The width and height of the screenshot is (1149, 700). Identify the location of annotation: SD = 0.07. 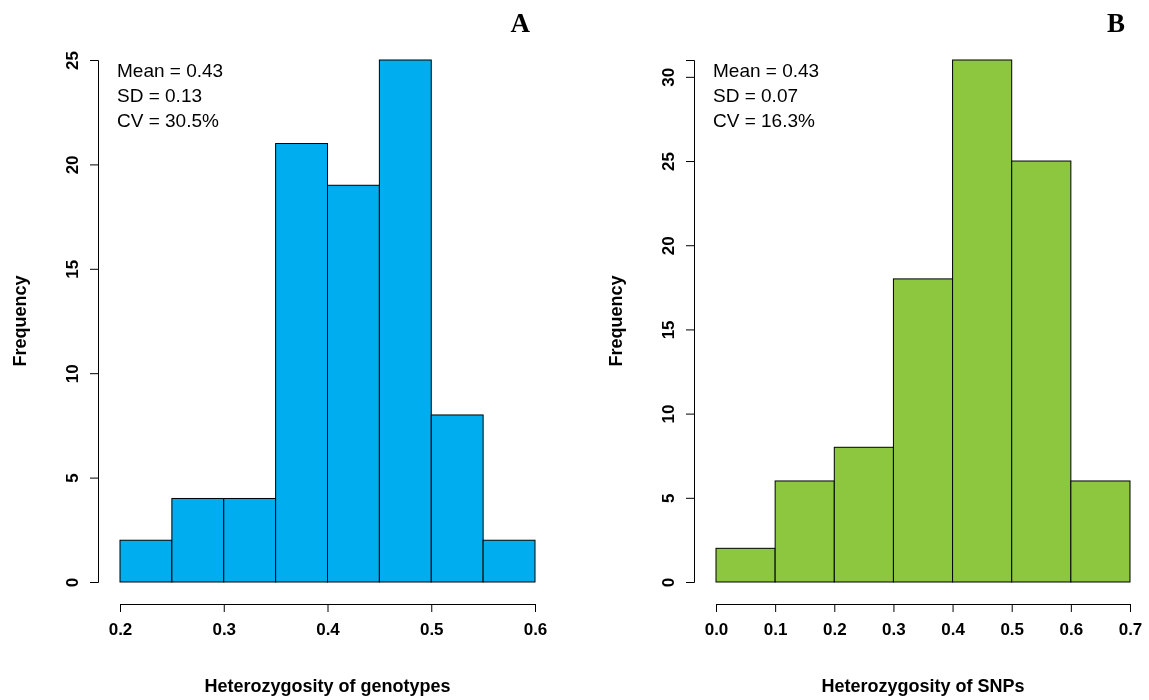
(756, 95).